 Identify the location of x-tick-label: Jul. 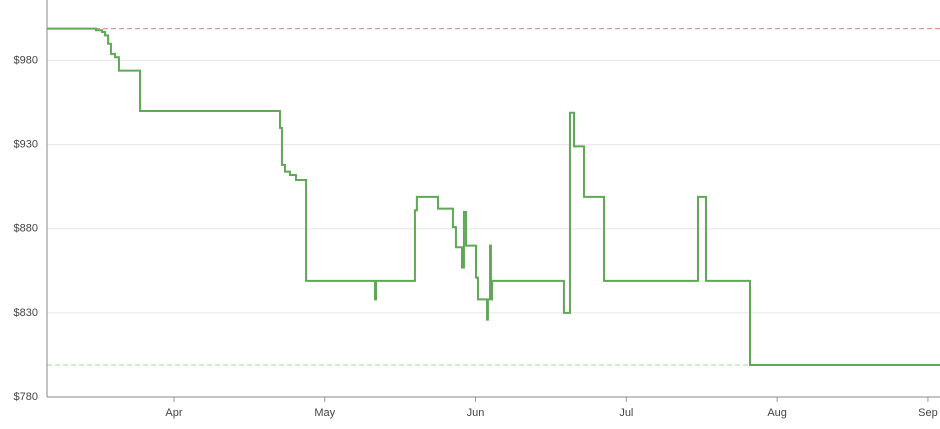
(626, 413).